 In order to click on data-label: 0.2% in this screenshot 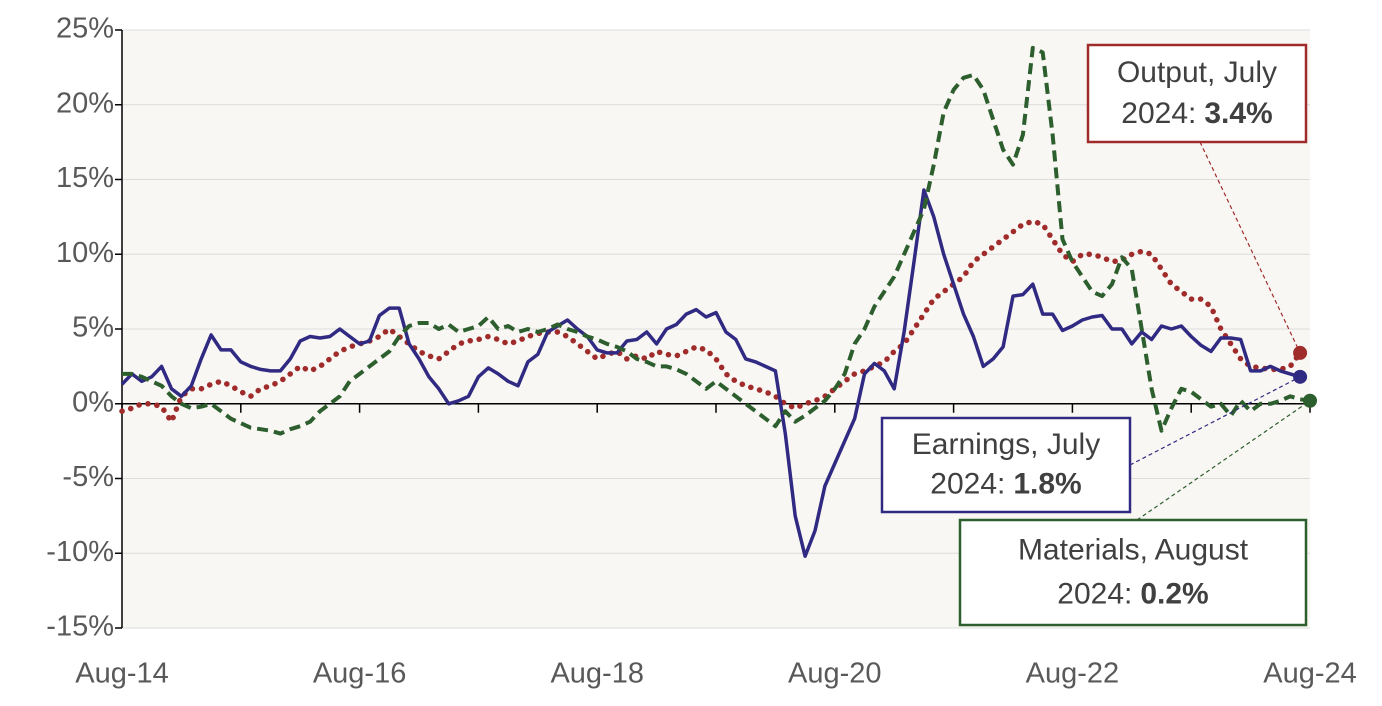, I will do `click(1174, 594)`.